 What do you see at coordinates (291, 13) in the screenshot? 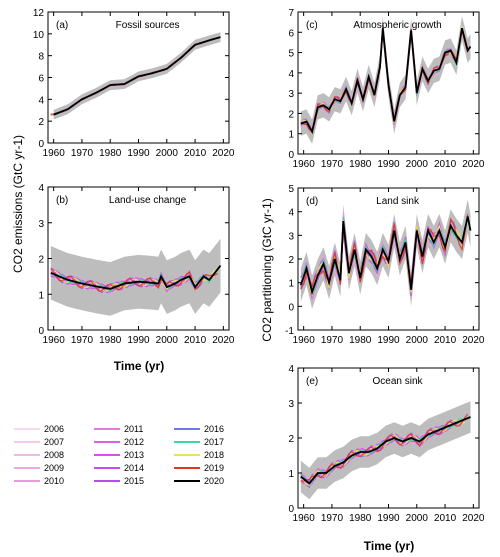
I see `y-tick-label: 7` at bounding box center [291, 13].